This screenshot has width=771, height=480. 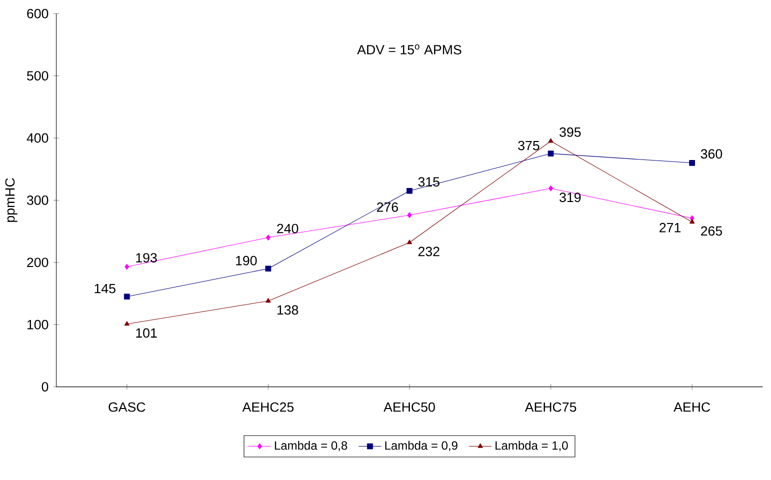 What do you see at coordinates (246, 261) in the screenshot?
I see `data-label: 190` at bounding box center [246, 261].